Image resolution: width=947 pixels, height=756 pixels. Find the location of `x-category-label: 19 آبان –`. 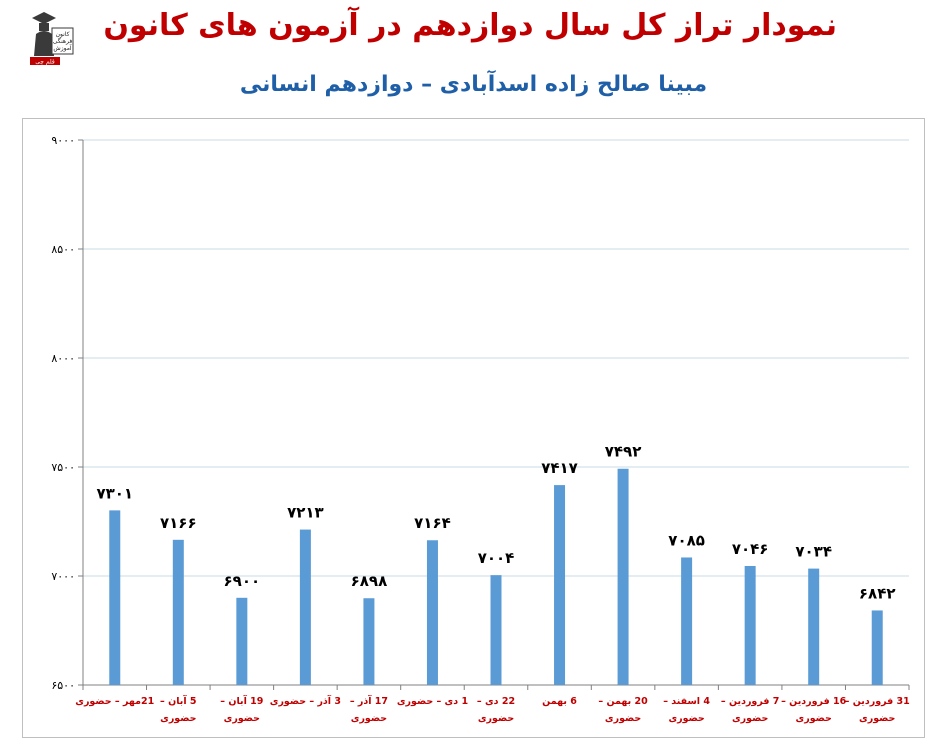

x-category-label: 19 آبان – is located at coordinates (241, 700).